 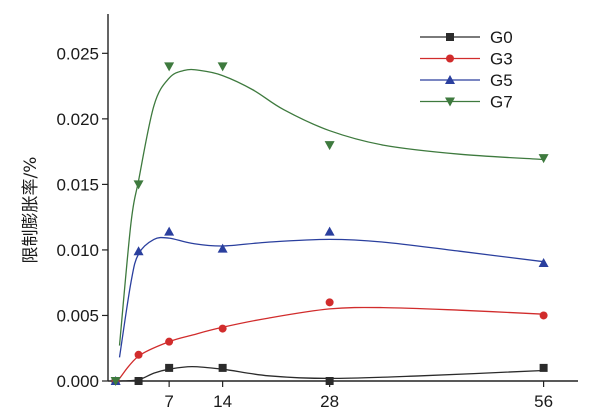 What do you see at coordinates (466, 70) in the screenshot?
I see `legend: G0 G3 G5 G7` at bounding box center [466, 70].